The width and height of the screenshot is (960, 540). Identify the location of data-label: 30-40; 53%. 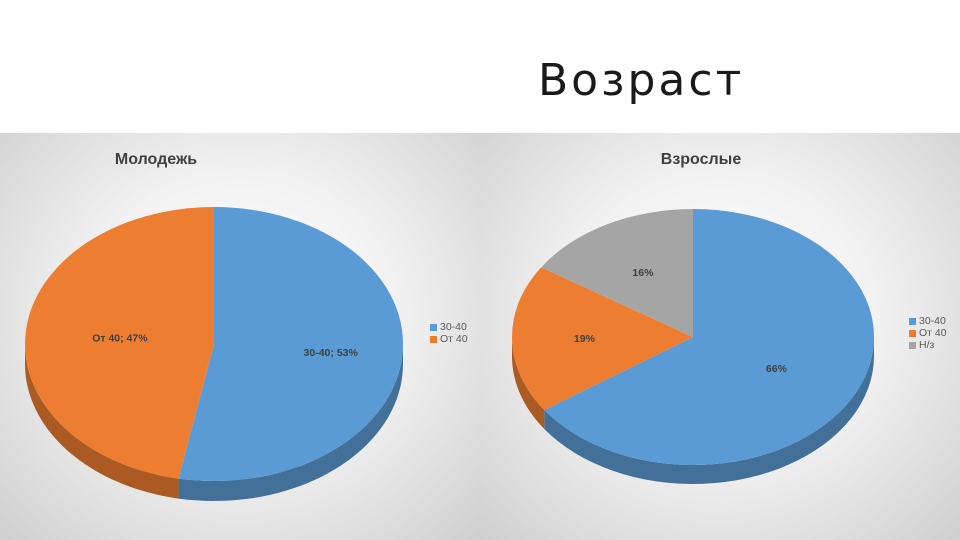
(331, 353).